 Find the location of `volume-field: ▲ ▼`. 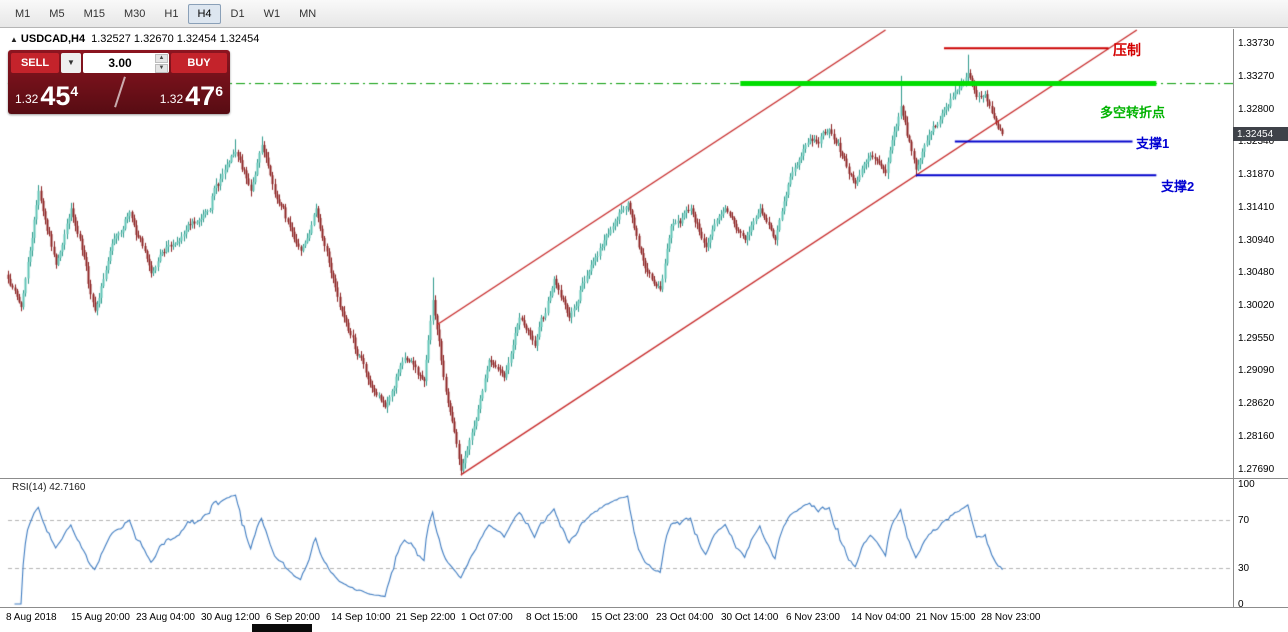

volume-field: ▲ ▼ is located at coordinates (126, 63).